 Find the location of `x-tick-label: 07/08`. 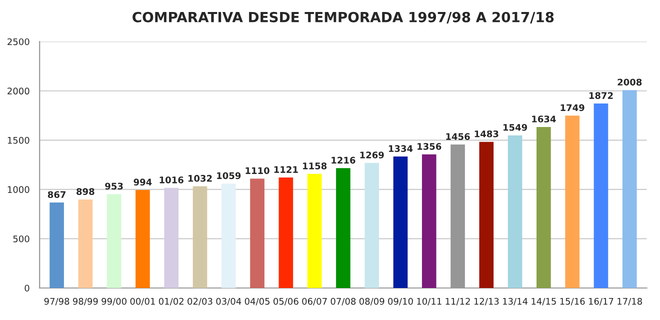

x-tick-label: 07/08 is located at coordinates (343, 302).